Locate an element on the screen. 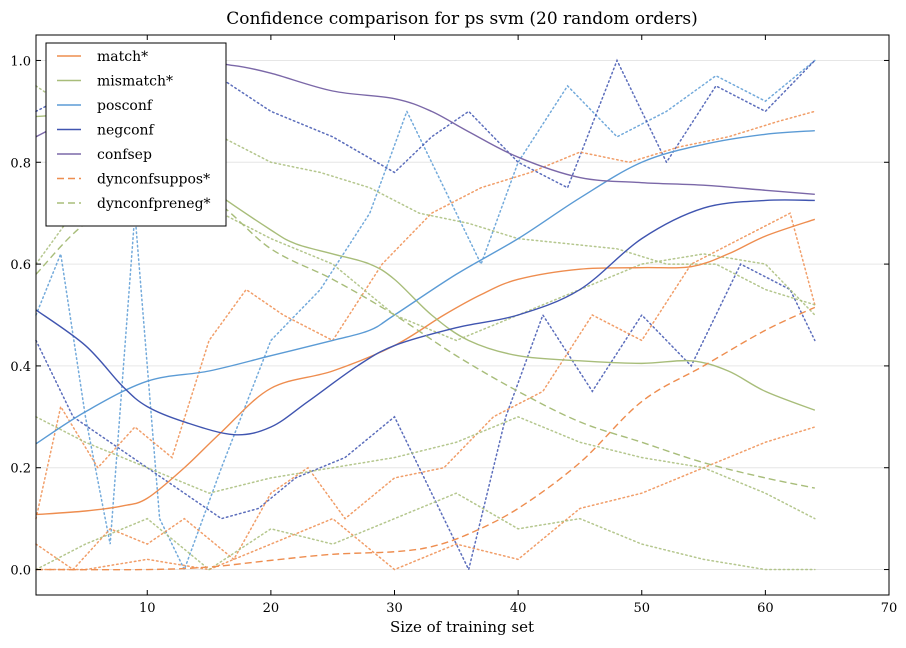  legend-label: mismatch* is located at coordinates (135, 82).